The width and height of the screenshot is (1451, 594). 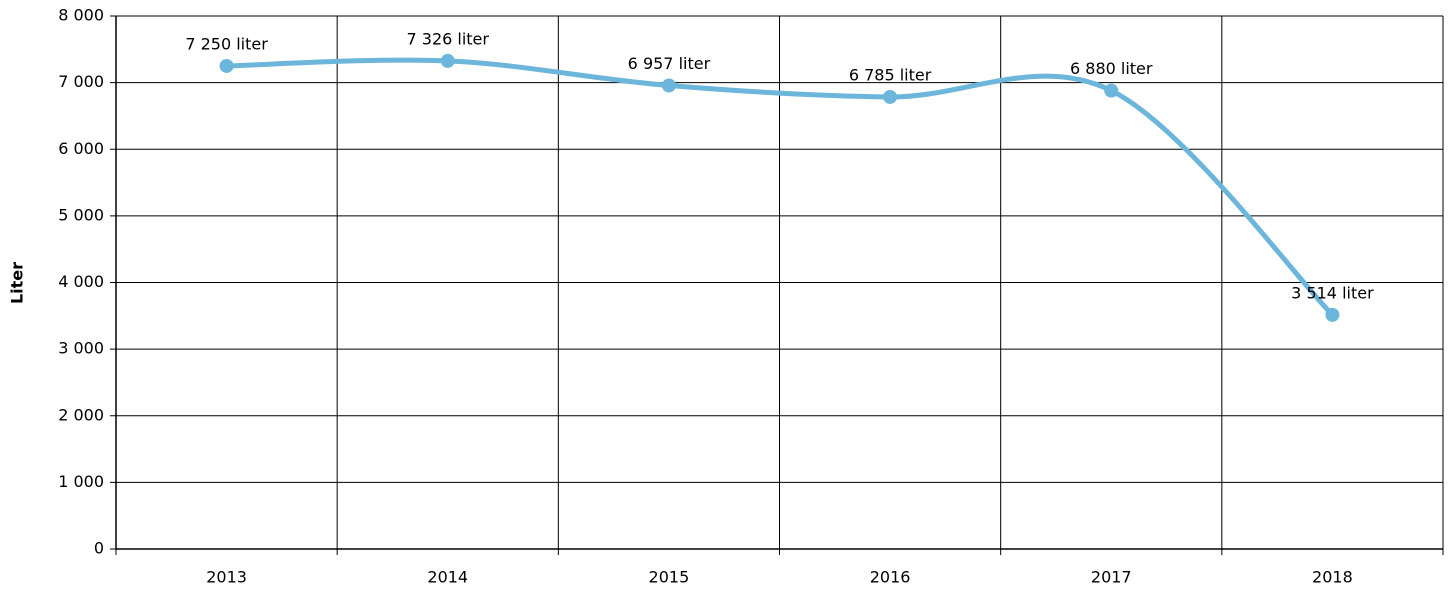 What do you see at coordinates (1111, 68) in the screenshot?
I see `value-label: 6 880 liter` at bounding box center [1111, 68].